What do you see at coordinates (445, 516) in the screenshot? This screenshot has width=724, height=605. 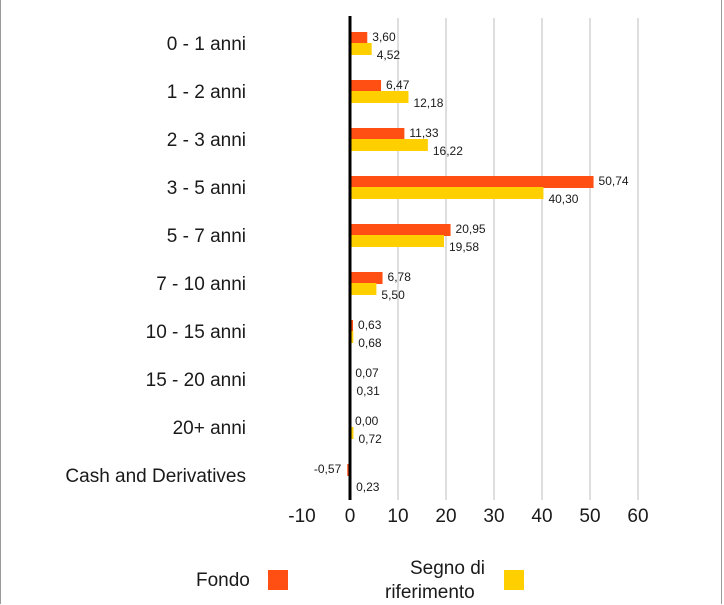 I see `x-tick-label: 20` at bounding box center [445, 516].